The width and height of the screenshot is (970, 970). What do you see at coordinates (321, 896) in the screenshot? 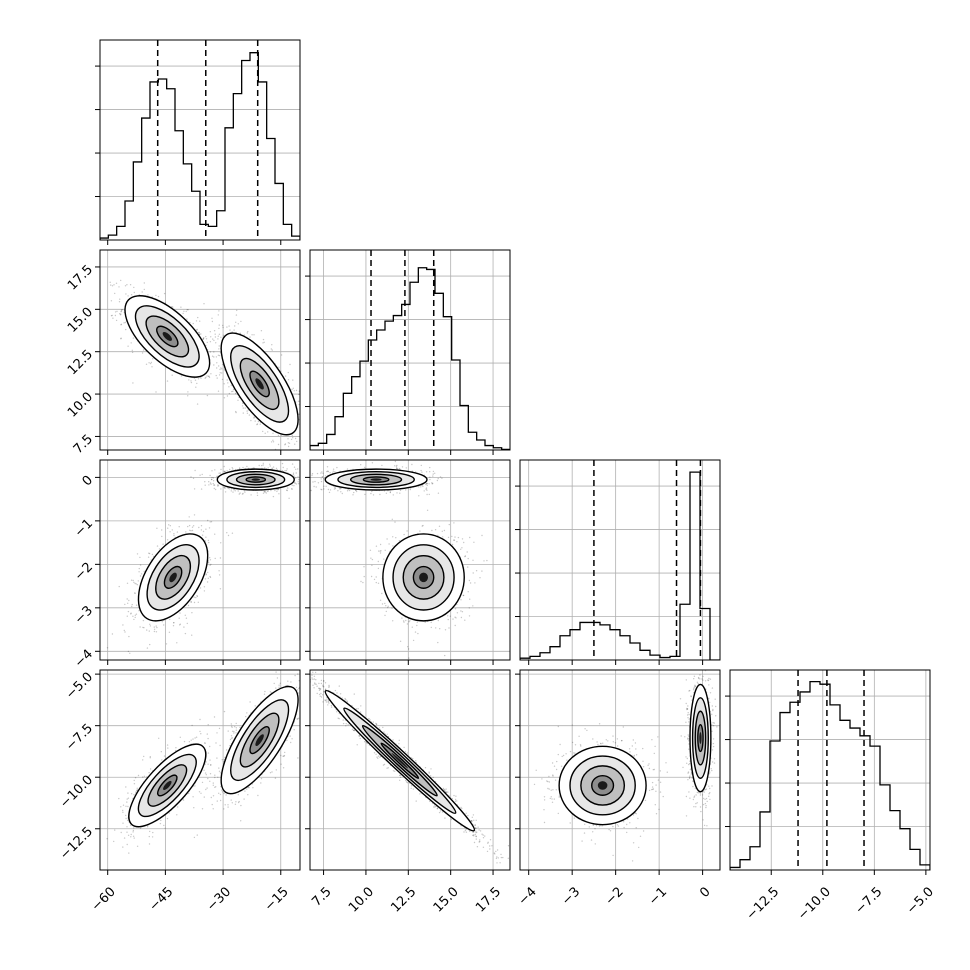
I see `x-tick-label: 7.5` at bounding box center [321, 896].